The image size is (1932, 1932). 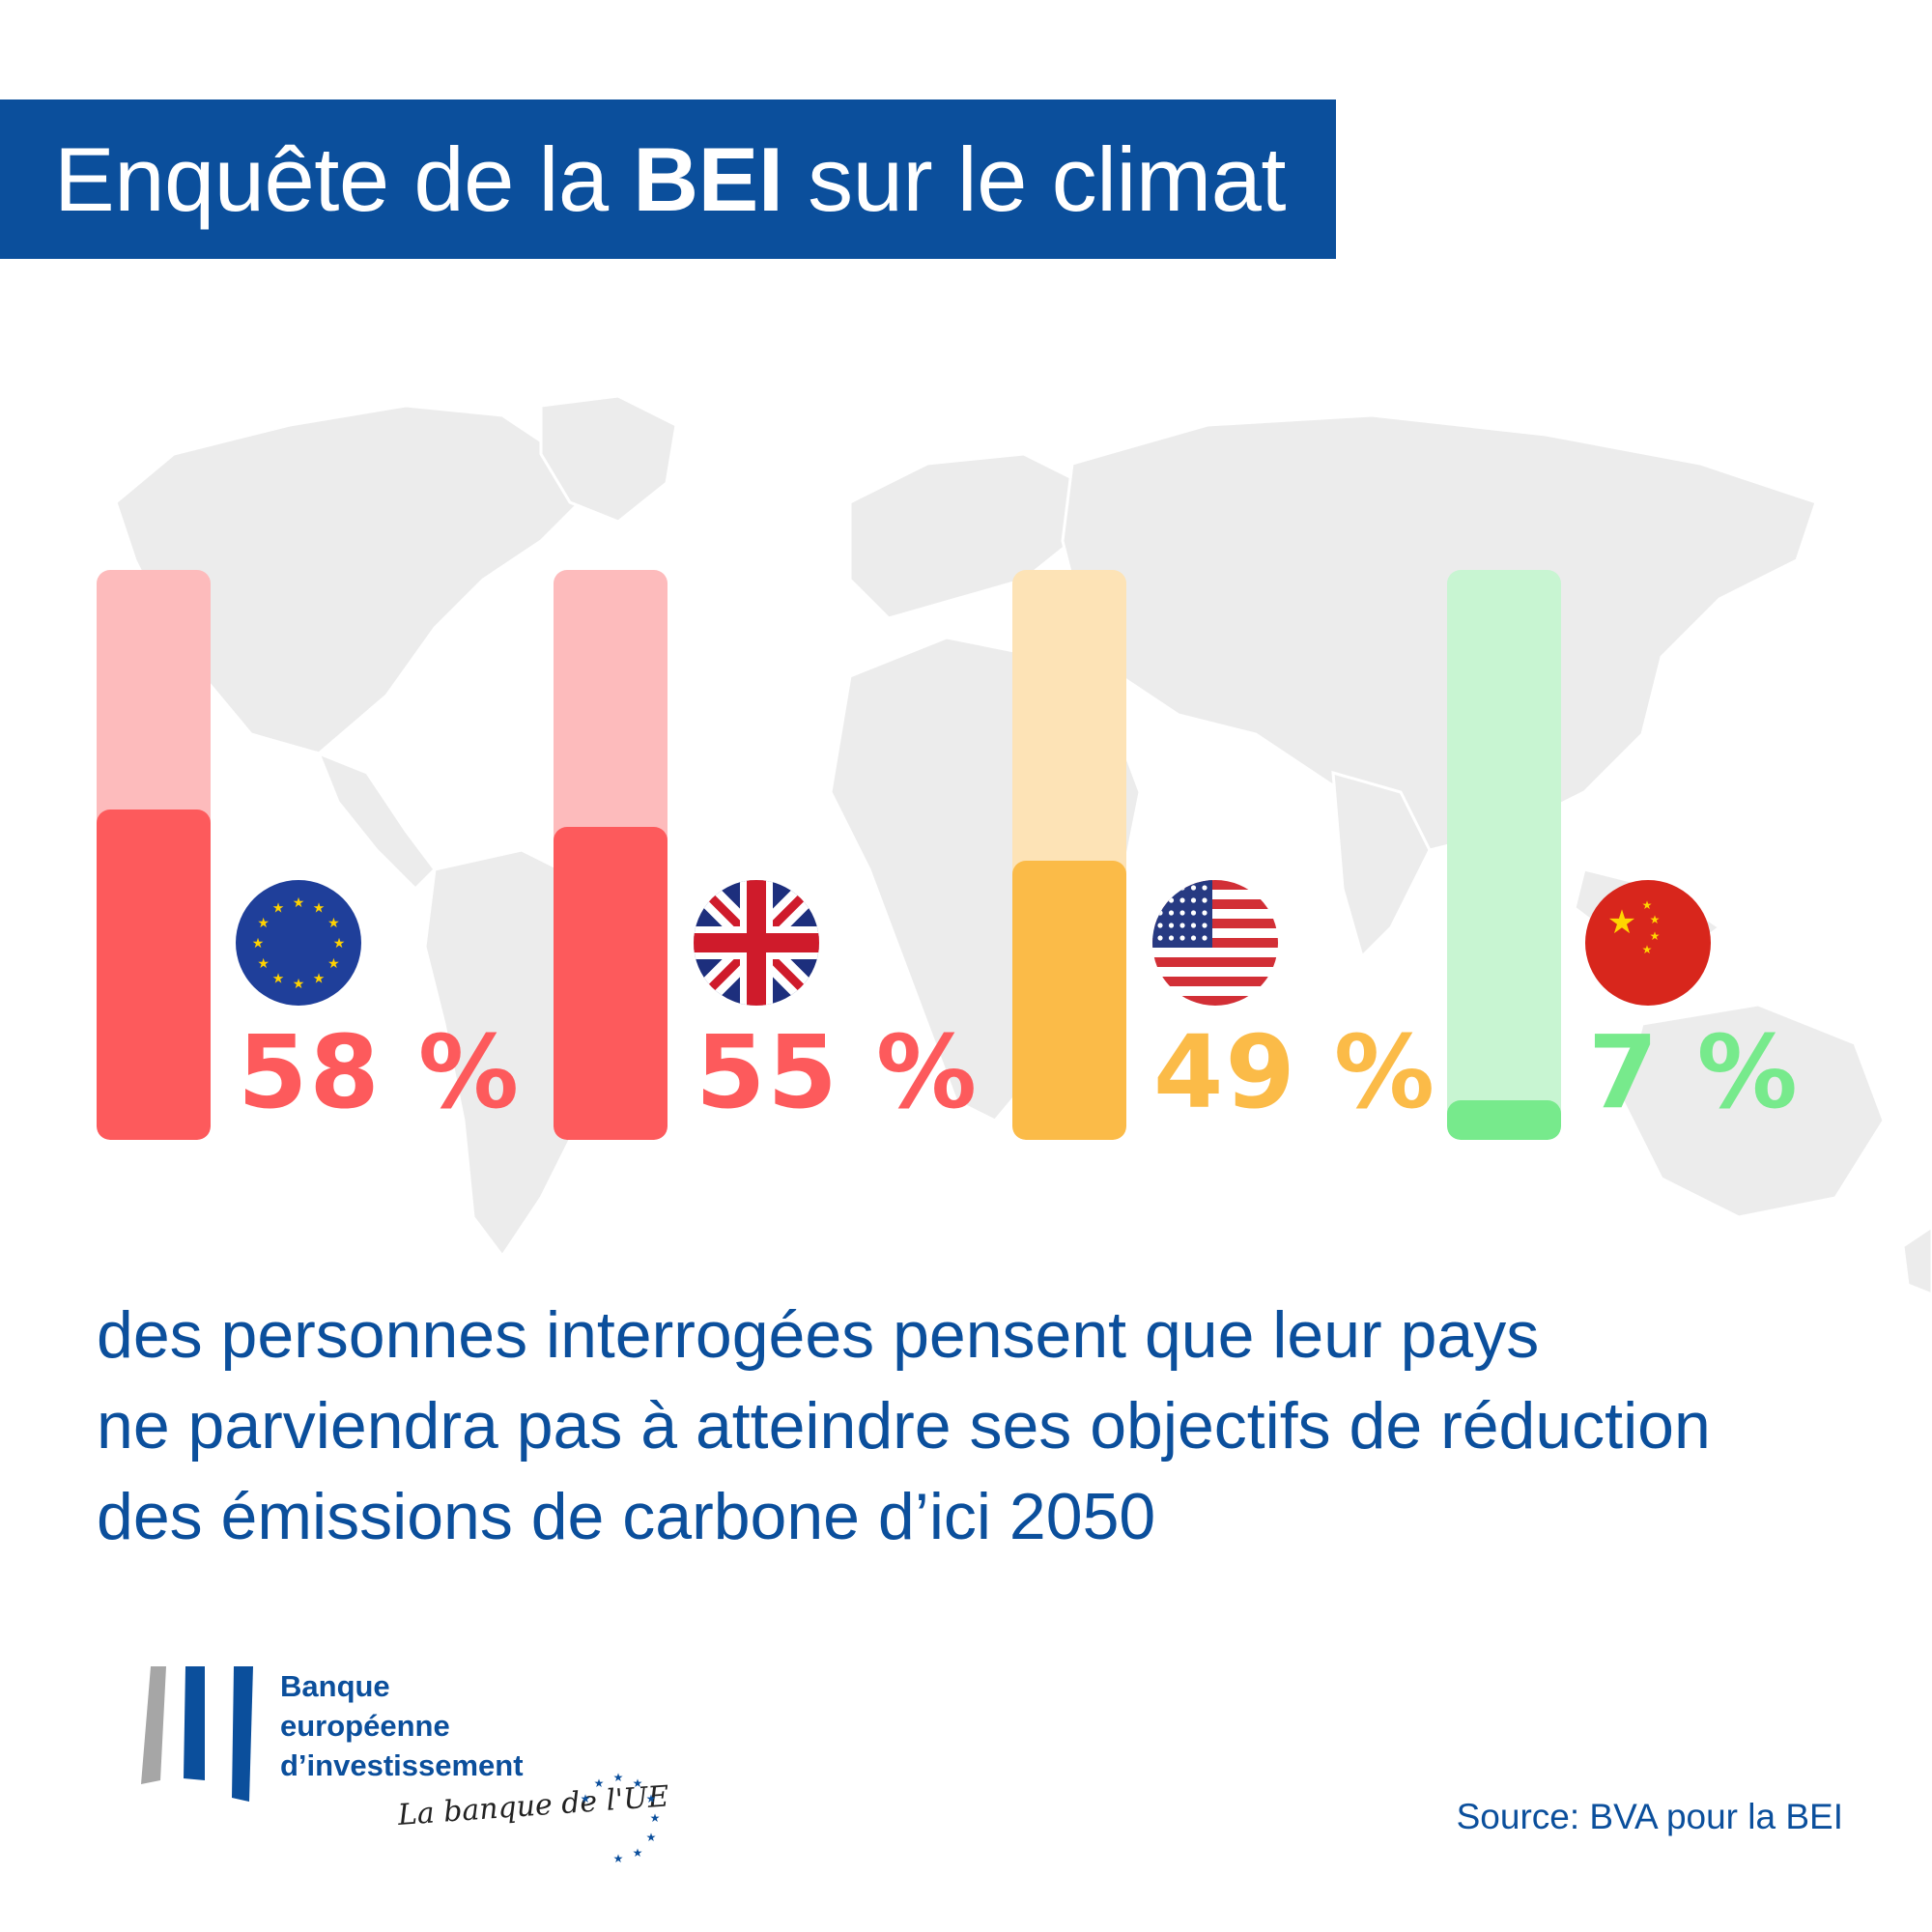 What do you see at coordinates (756, 943) in the screenshot?
I see `uk-flag-icon` at bounding box center [756, 943].